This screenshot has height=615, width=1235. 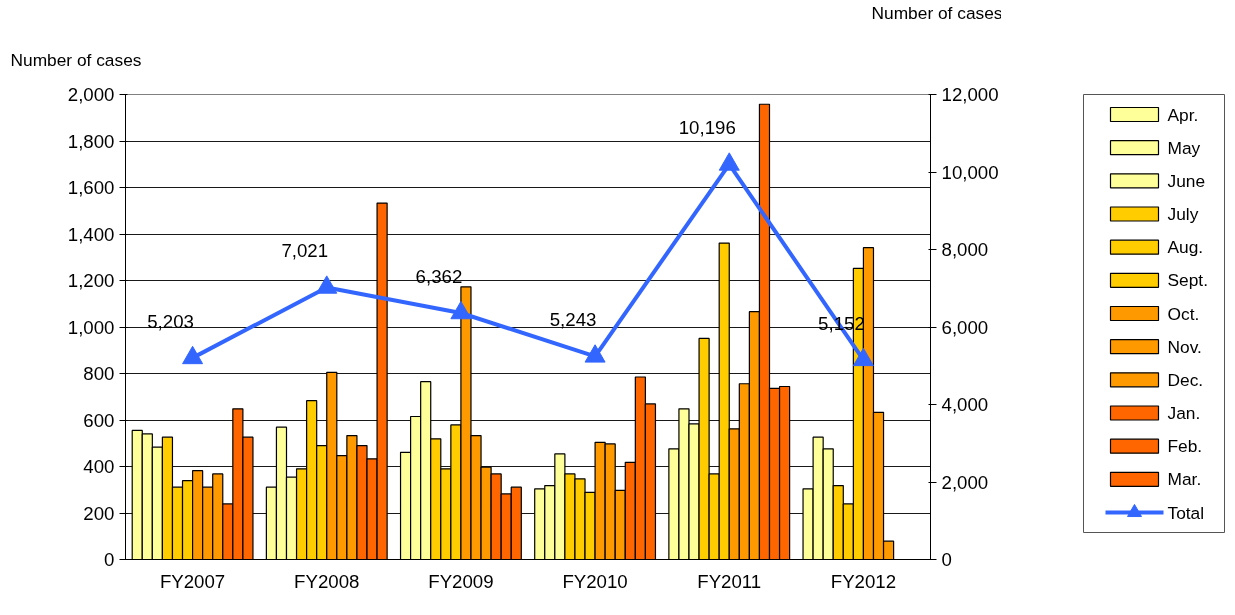 I want to click on x-tick-label: FY2008, so click(x=327, y=581).